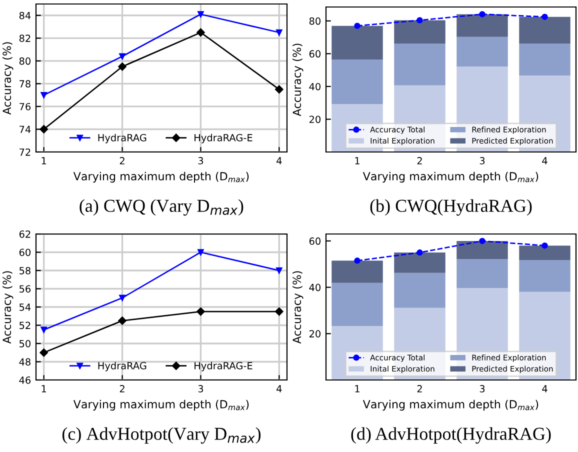 The image size is (578, 452). Describe the element at coordinates (25, 326) in the screenshot. I see `y-tick-label: 52` at that location.